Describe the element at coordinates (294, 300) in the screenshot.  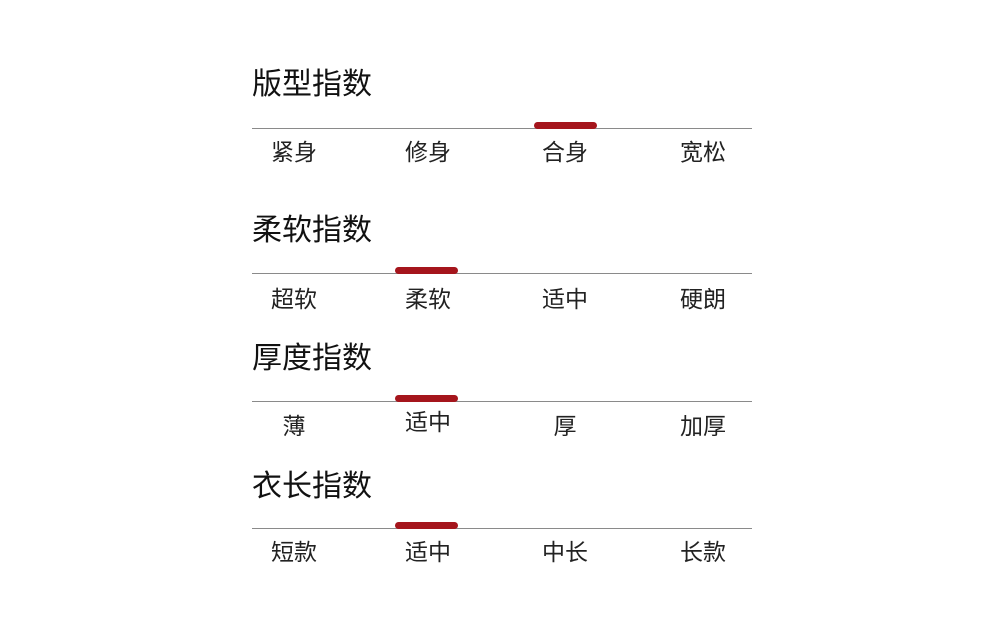
I see `softness-option-super-soft: 超软` at that location.